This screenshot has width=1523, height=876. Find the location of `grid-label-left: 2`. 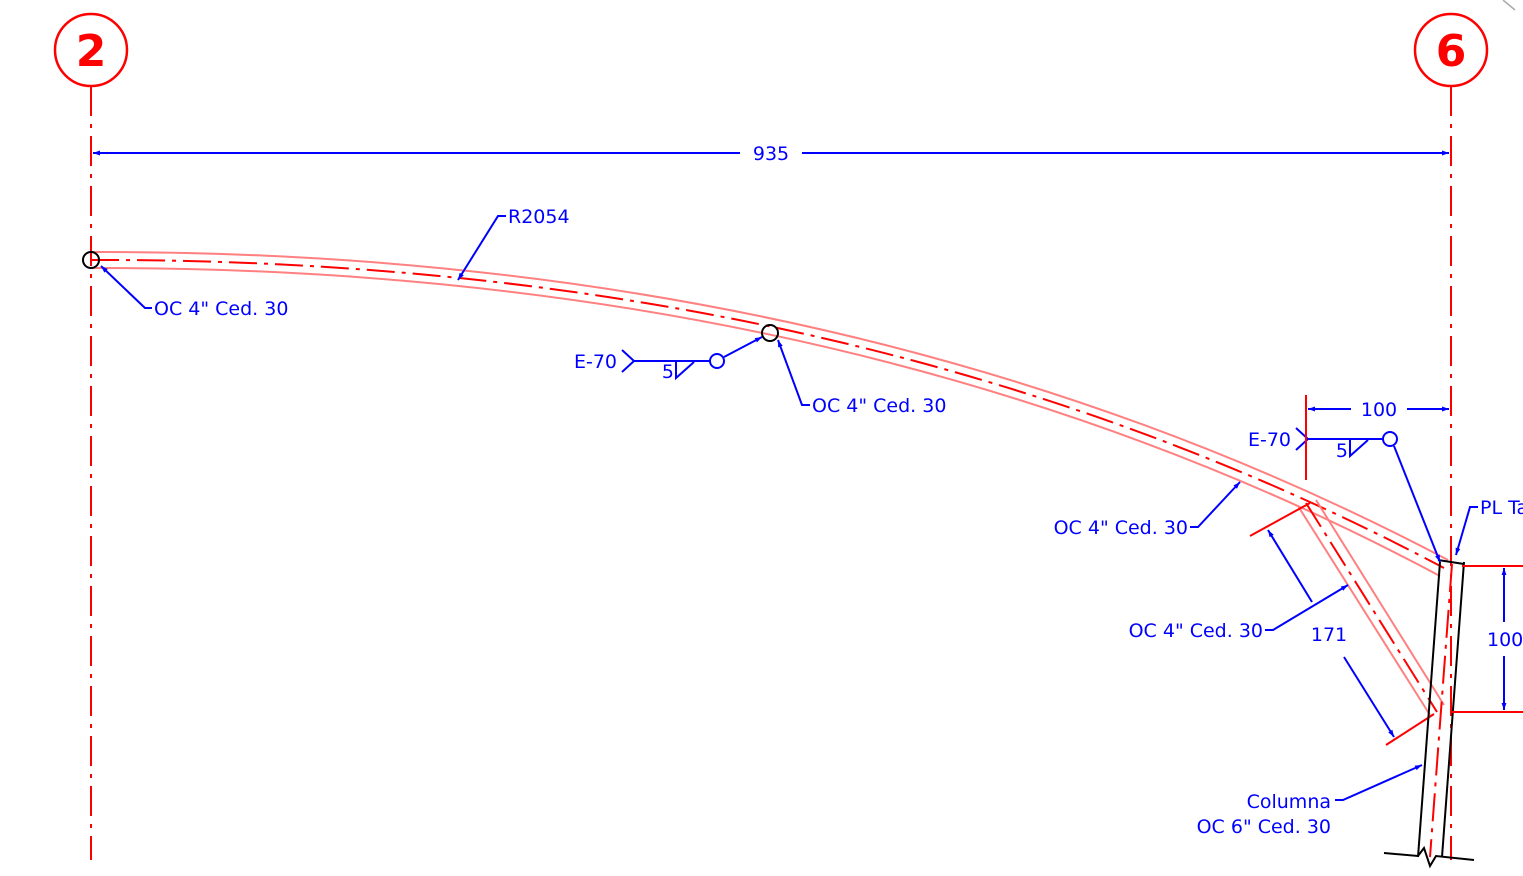

grid-label-left: 2 is located at coordinates (91, 51).